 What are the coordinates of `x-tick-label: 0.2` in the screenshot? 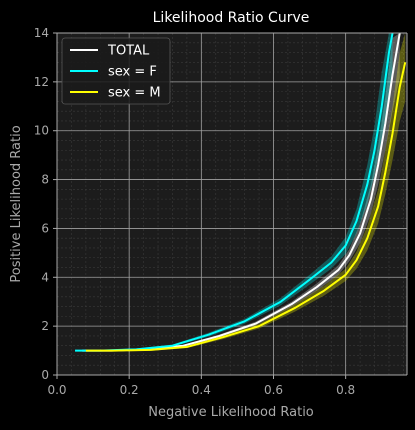 It's located at (129, 390).